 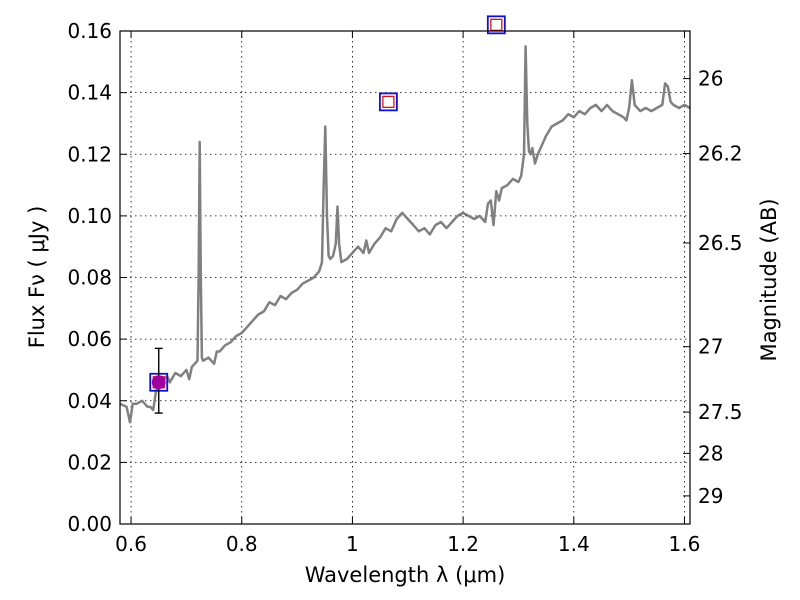 What do you see at coordinates (242, 544) in the screenshot?
I see `x-tick-label: 0.8` at bounding box center [242, 544].